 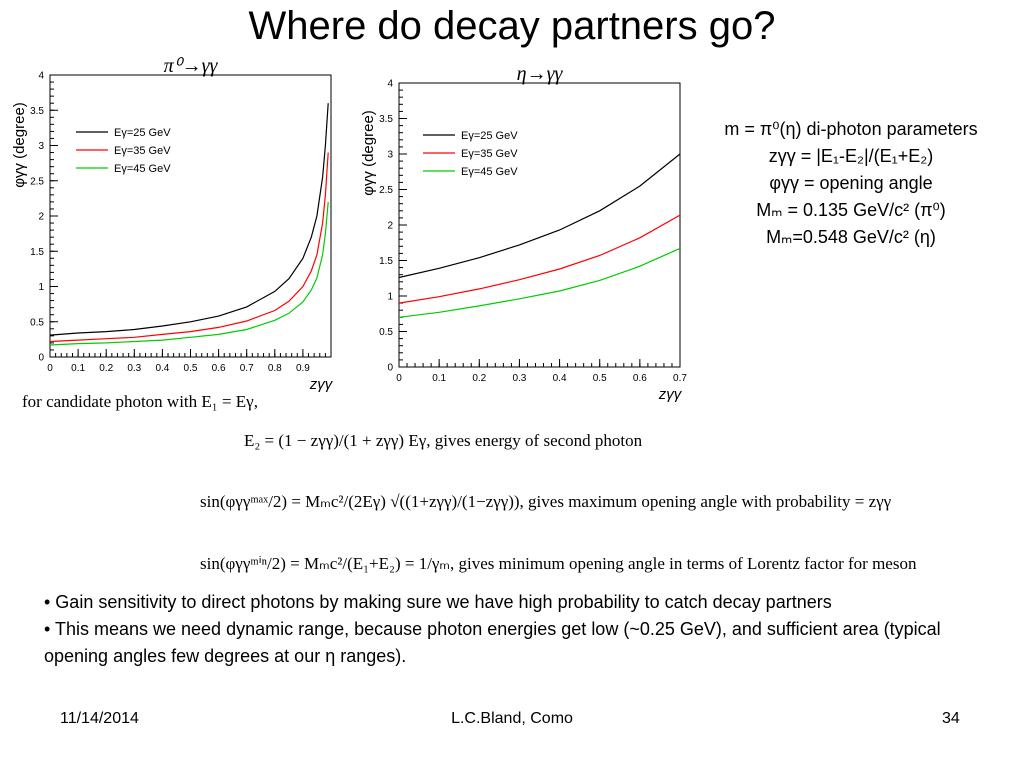 I want to click on eta-mass: Mₘ=0.548 GeV/c² (η), so click(x=851, y=237).